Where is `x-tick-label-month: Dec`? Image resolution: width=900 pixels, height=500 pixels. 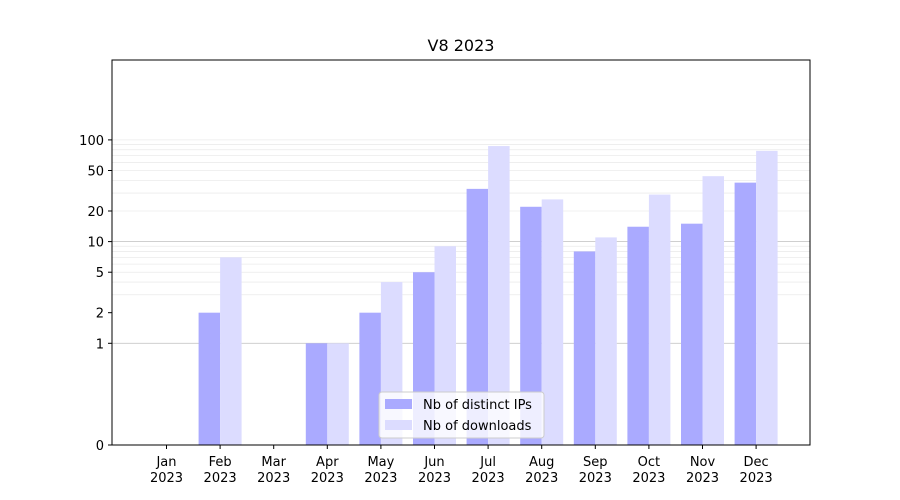
x-tick-label-month: Dec is located at coordinates (756, 462).